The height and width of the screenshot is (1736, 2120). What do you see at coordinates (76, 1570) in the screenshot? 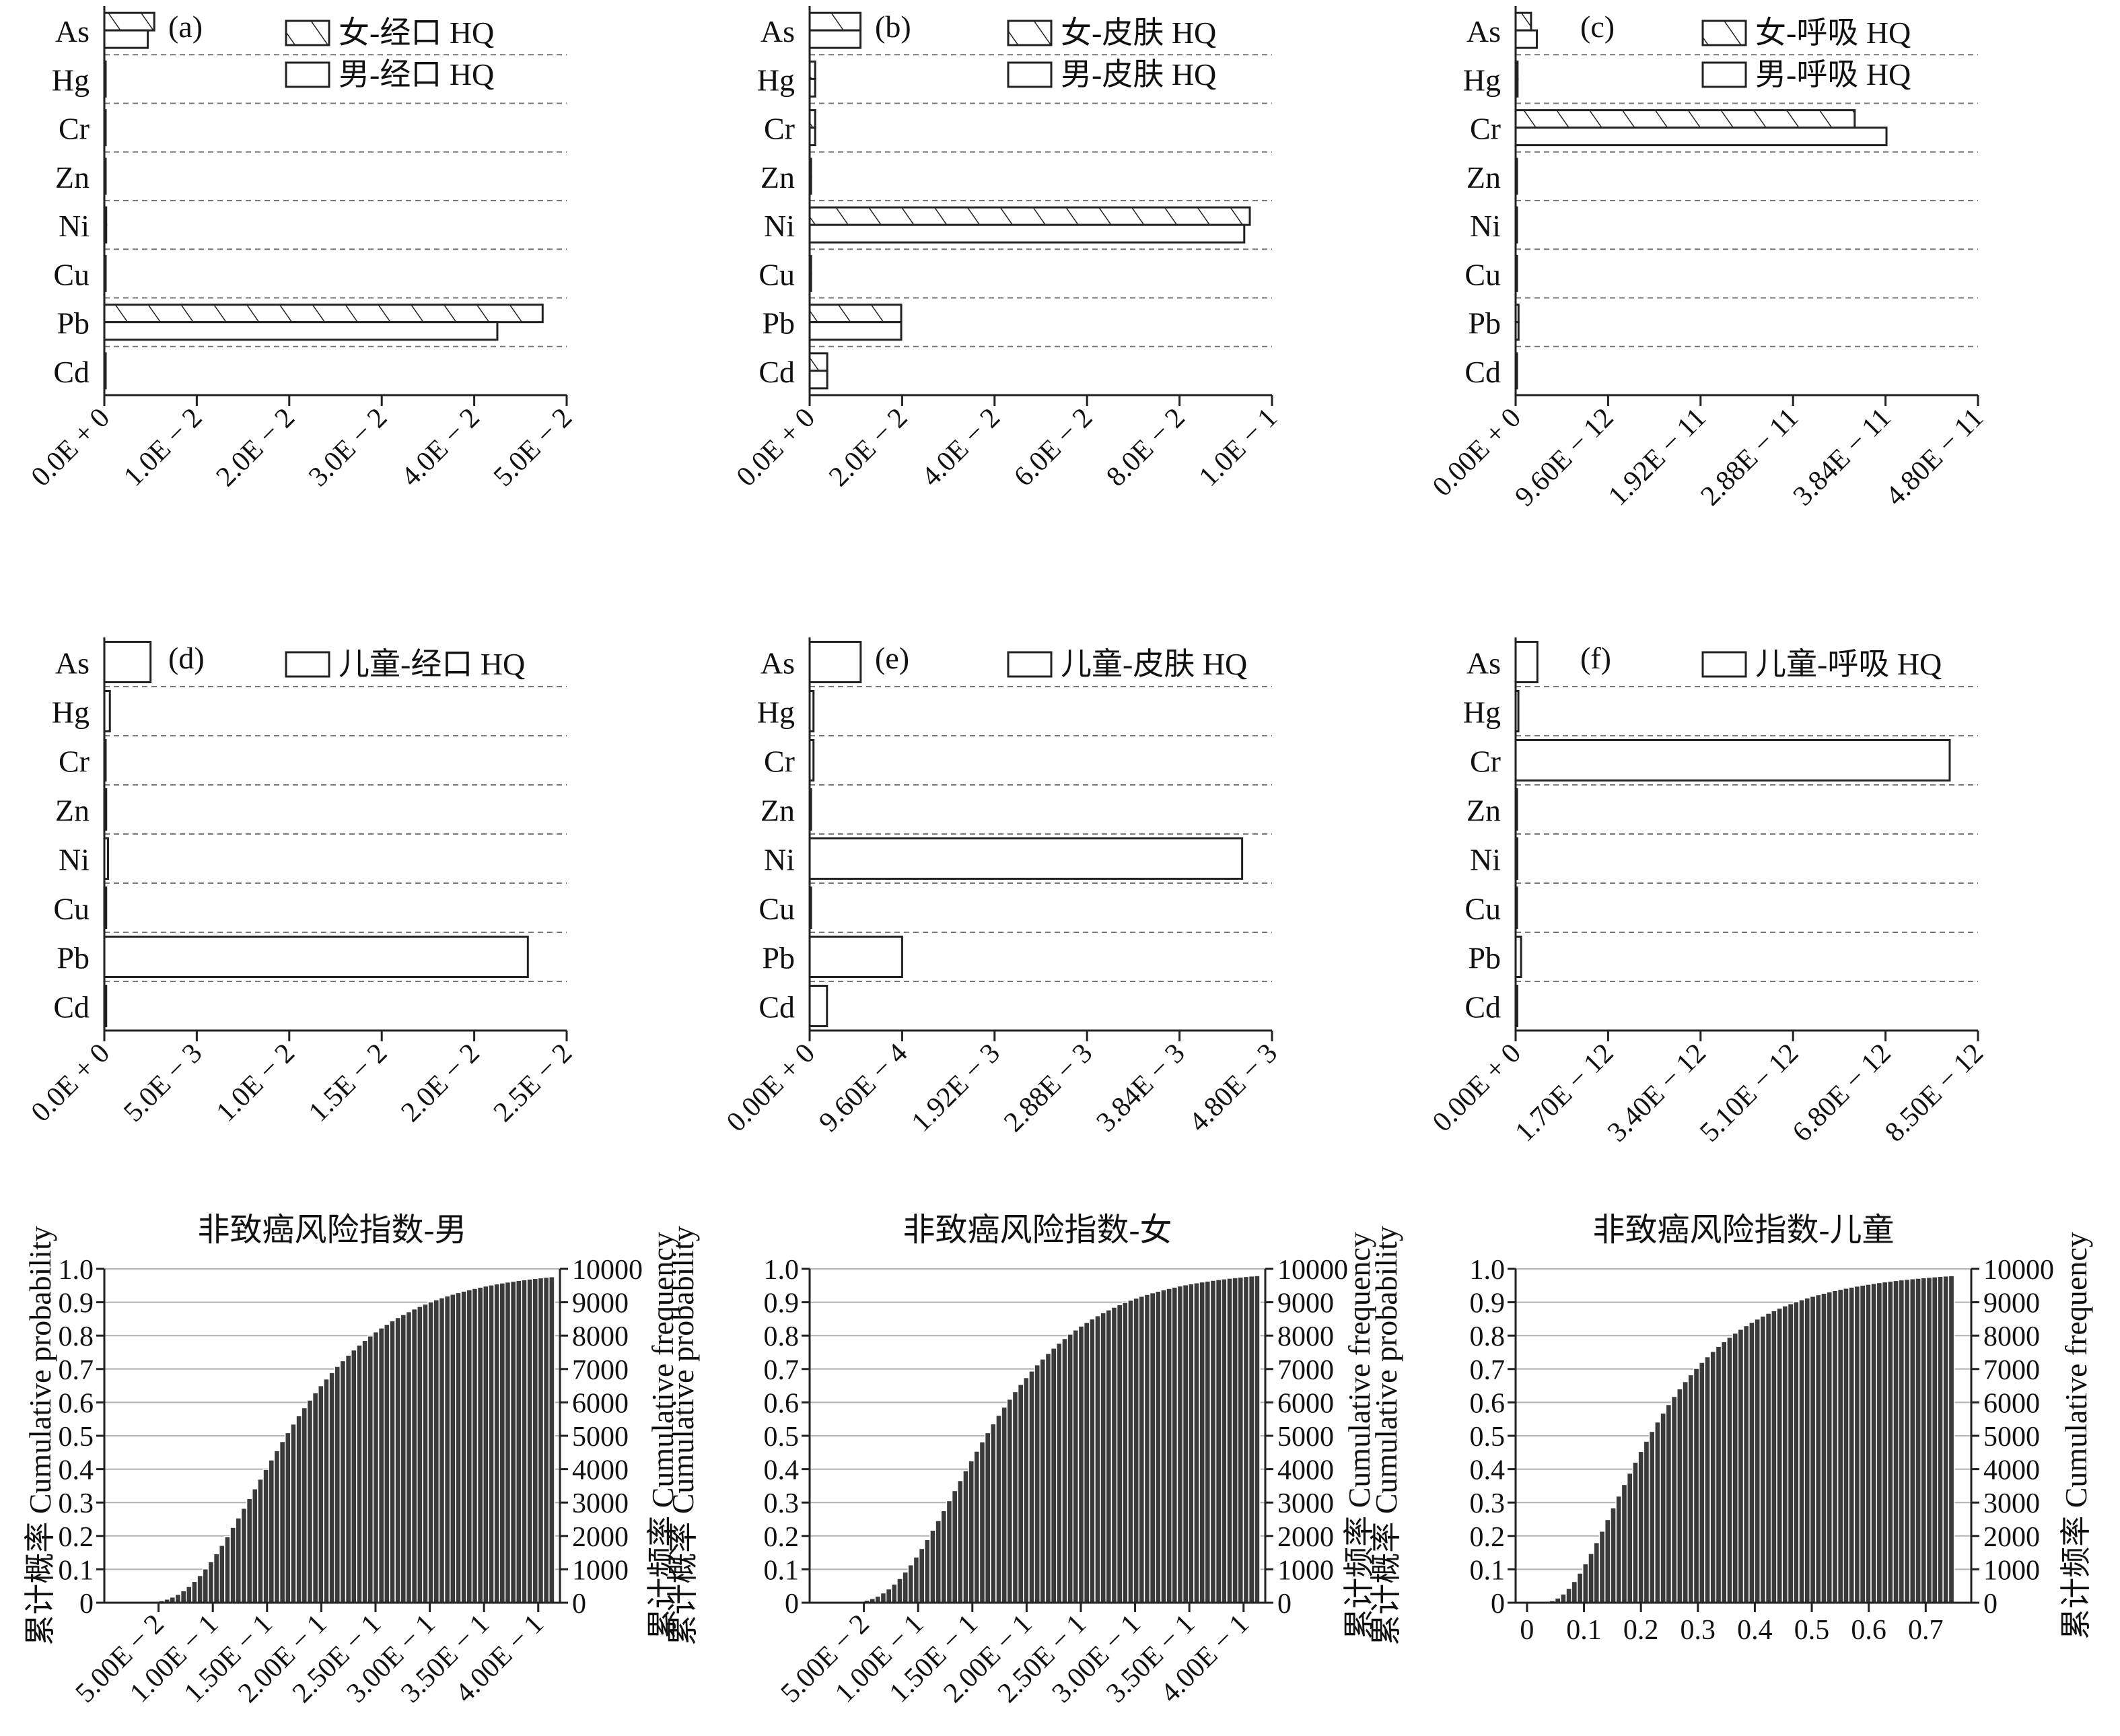
I see `y-tick-label-left: 0.1` at bounding box center [76, 1570].